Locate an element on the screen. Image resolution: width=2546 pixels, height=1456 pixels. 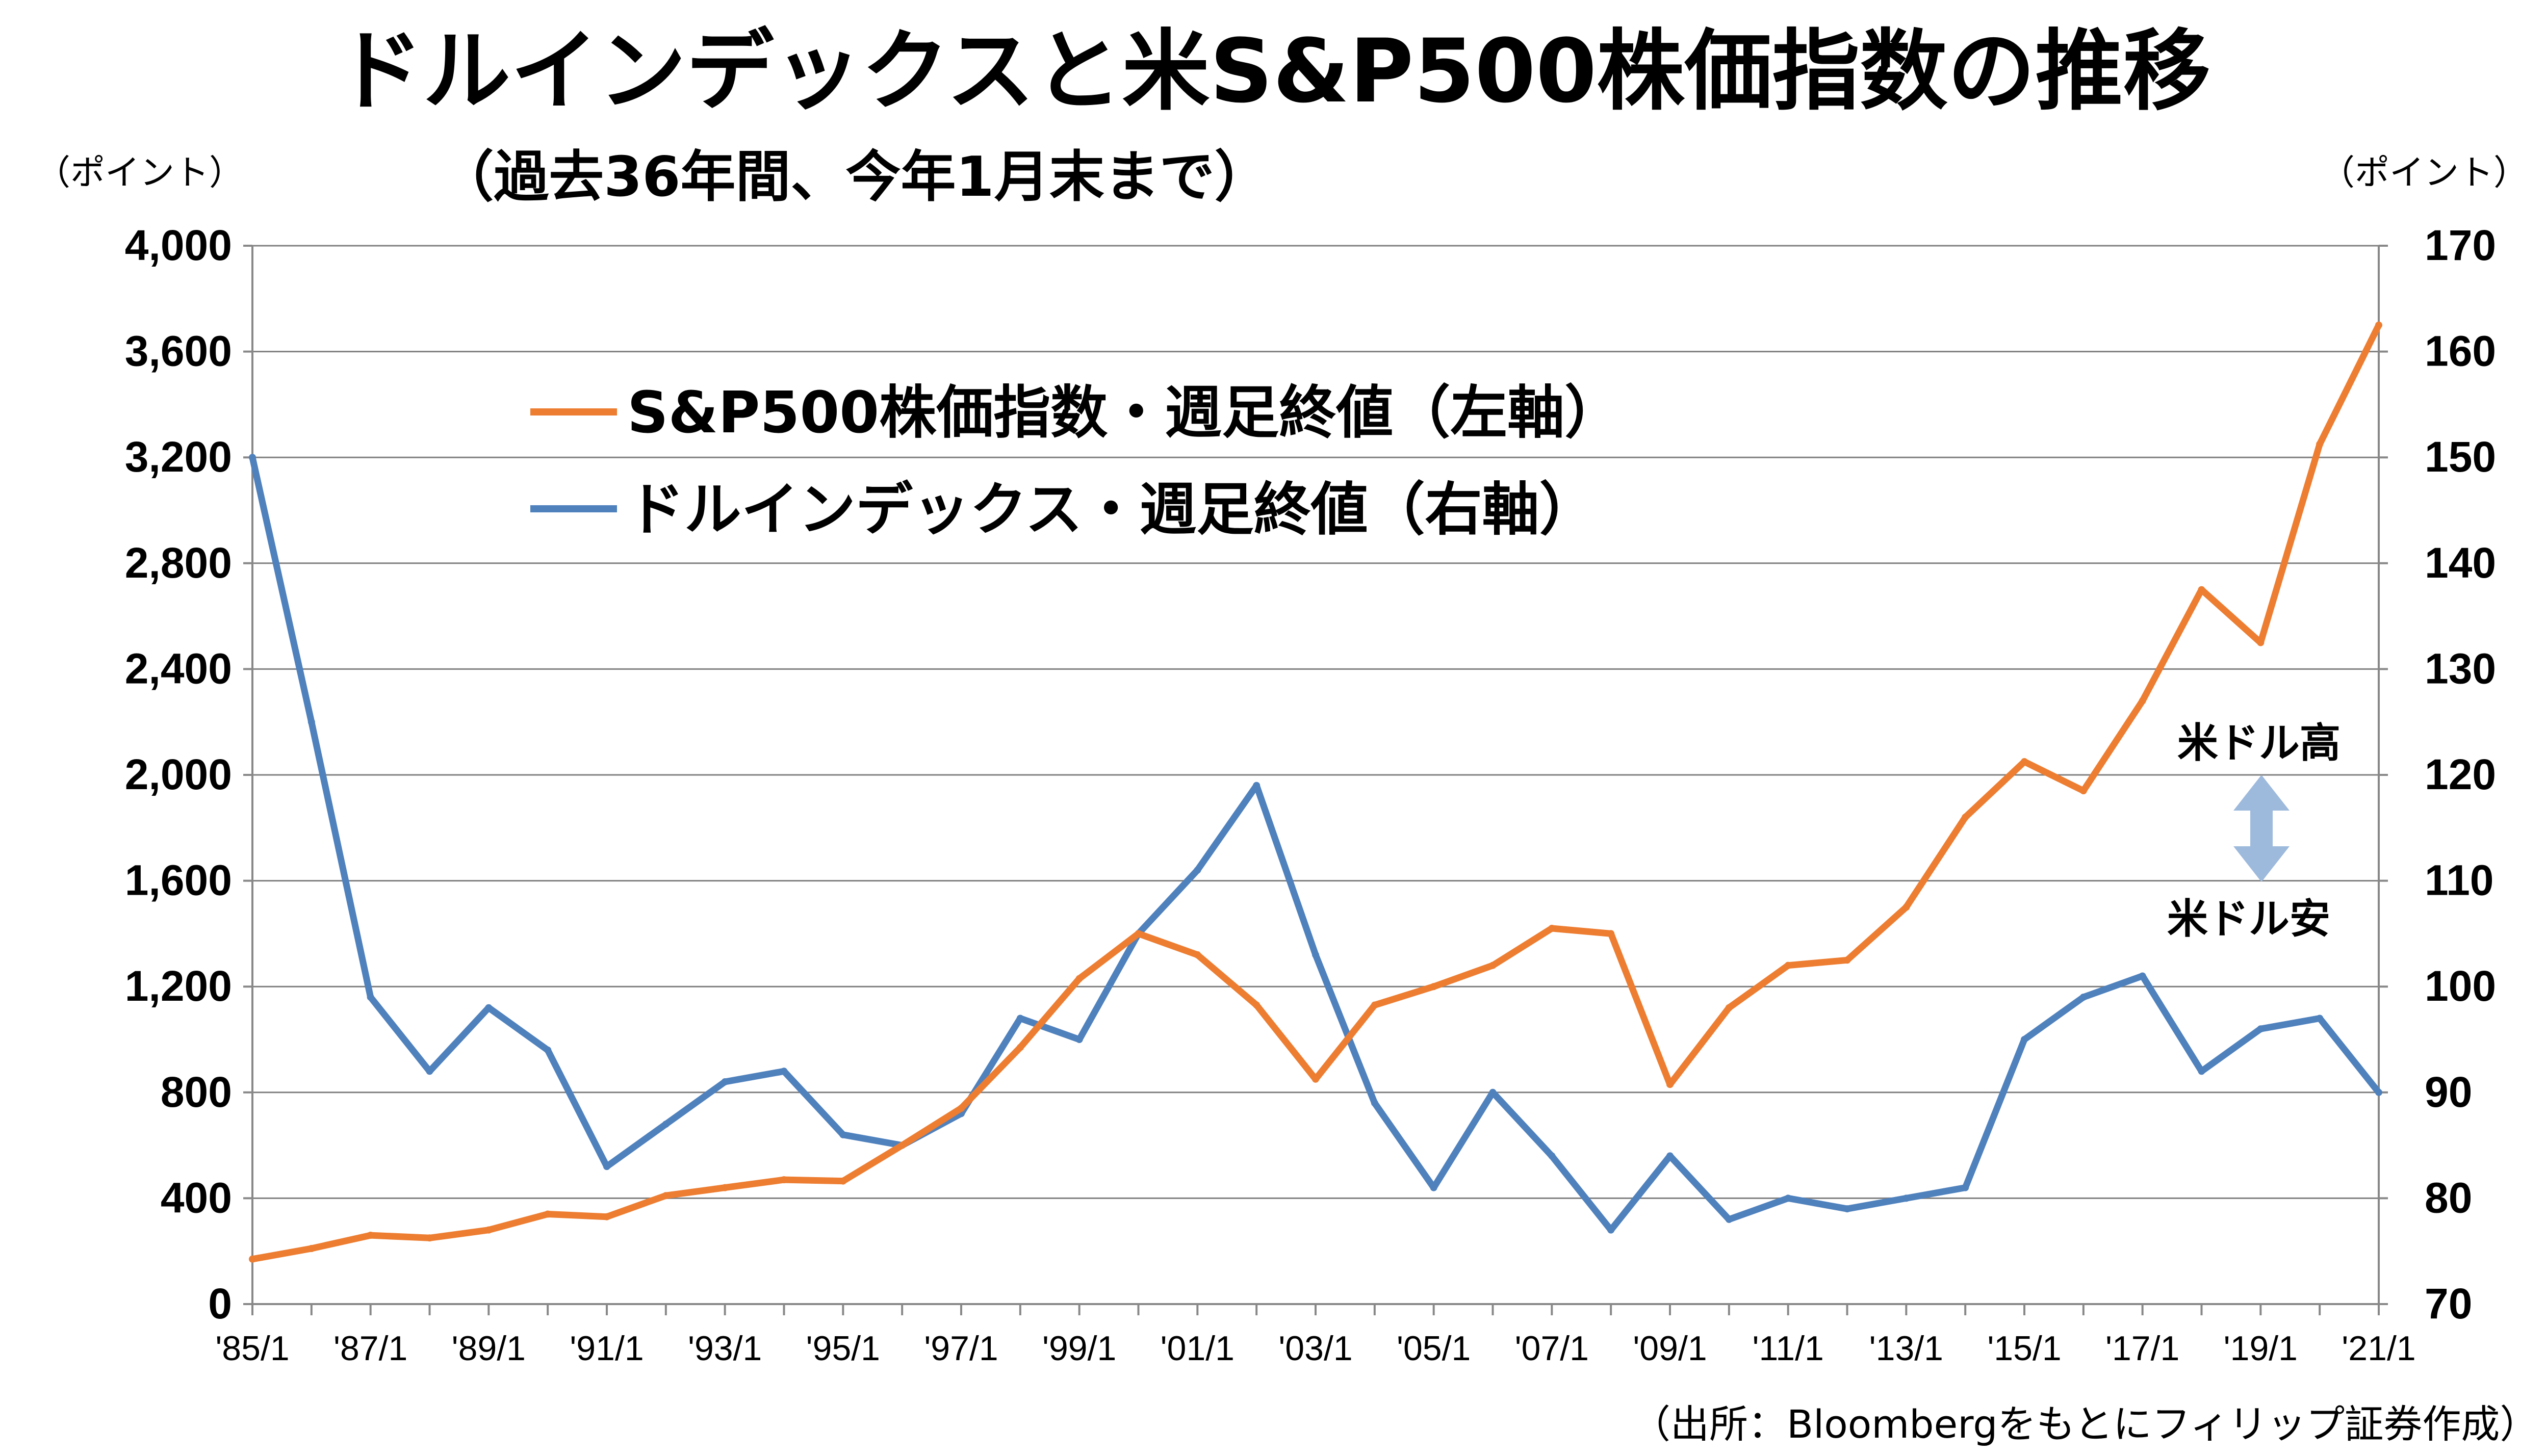
right-y-ticks: 70 80 90 100 110 120 130 140 150 160 170 is located at coordinates (2437, 774).